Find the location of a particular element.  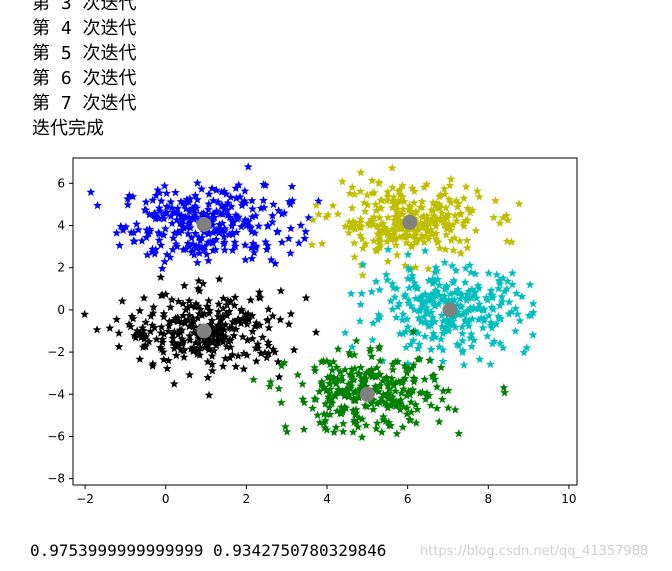

watermark: https://blog.csdn.net/qq_41357988 is located at coordinates (534, 551).